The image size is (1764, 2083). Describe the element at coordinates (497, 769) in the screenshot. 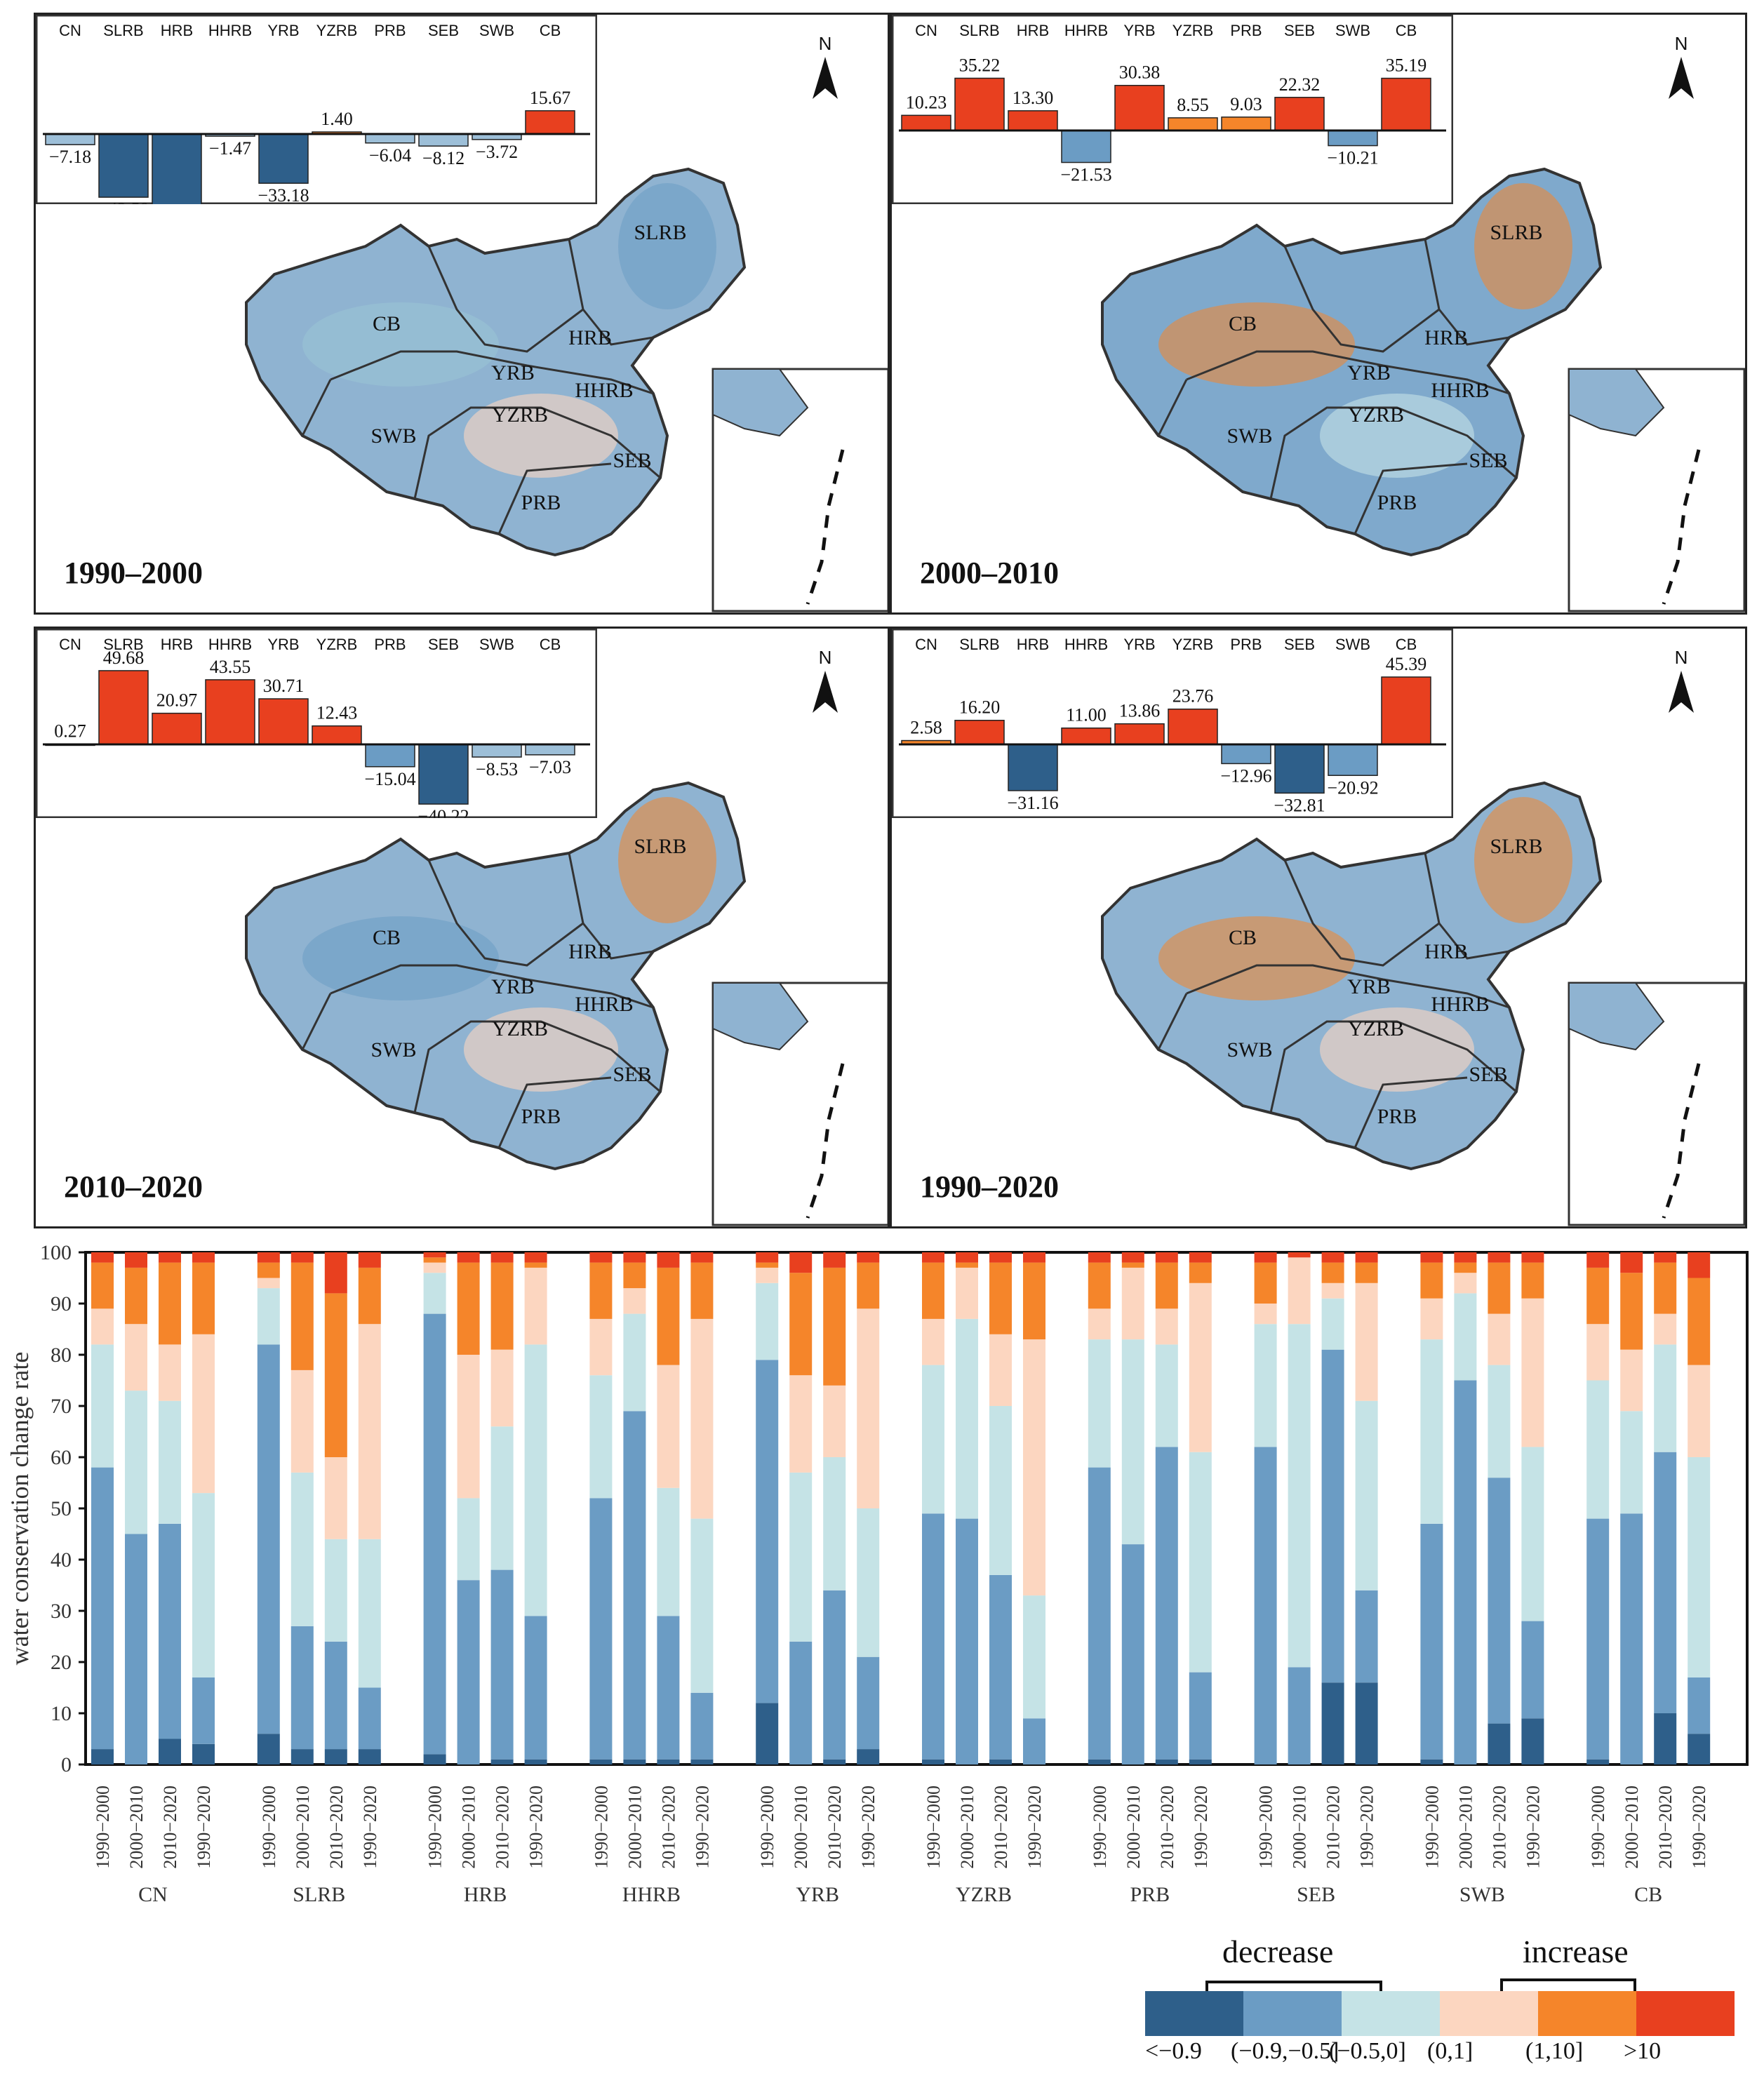

I see `inset-value-label: −8.53` at that location.